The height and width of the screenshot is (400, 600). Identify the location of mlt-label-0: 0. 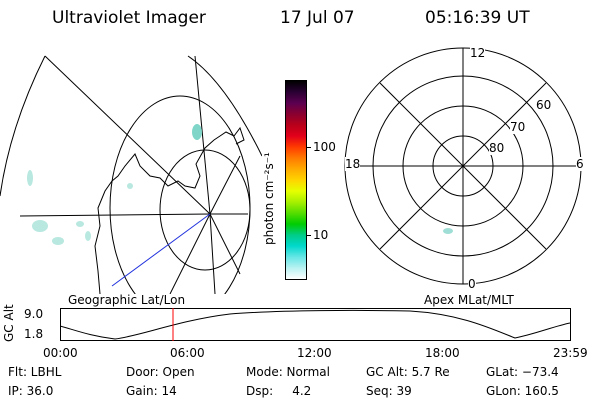
(472, 284).